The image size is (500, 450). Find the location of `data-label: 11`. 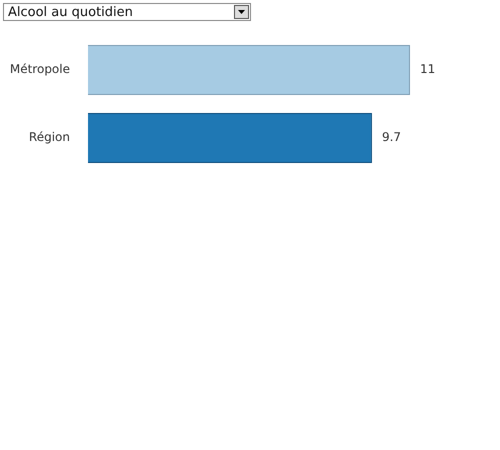

data-label: 11 is located at coordinates (428, 69).